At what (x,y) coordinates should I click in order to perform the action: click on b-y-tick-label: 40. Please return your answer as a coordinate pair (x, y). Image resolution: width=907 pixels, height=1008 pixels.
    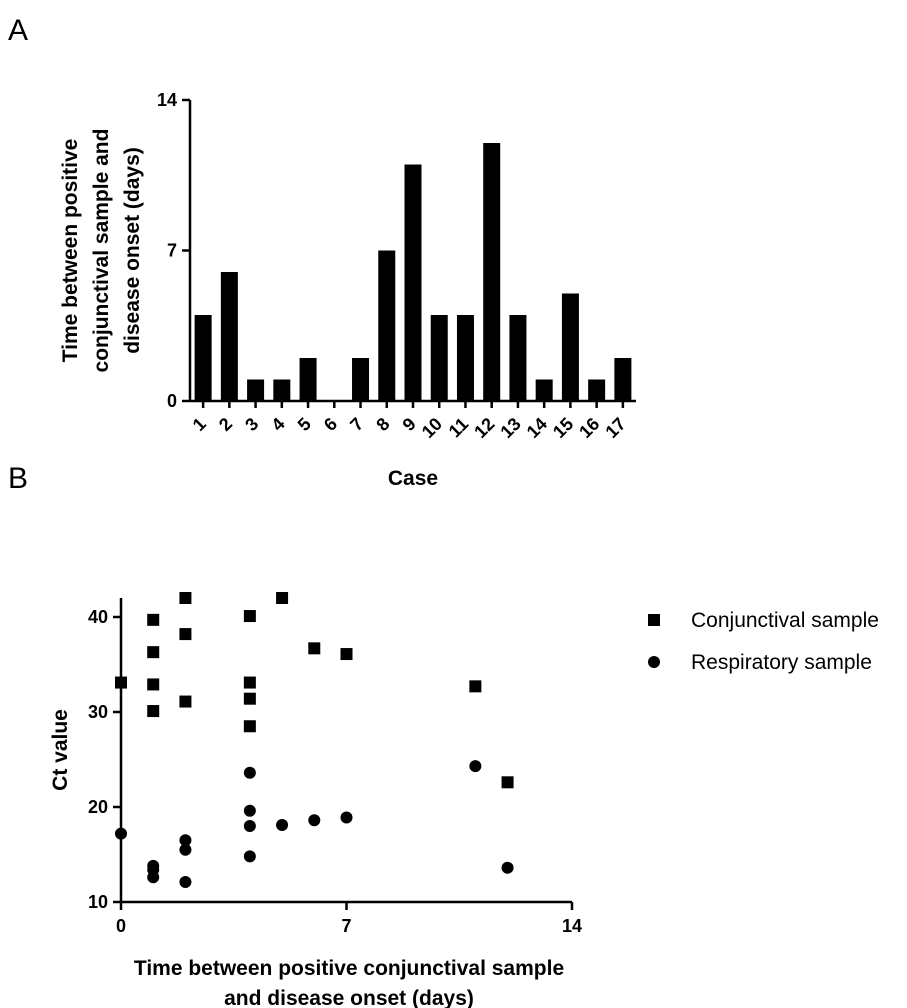
    Looking at the image, I should click on (98, 617).